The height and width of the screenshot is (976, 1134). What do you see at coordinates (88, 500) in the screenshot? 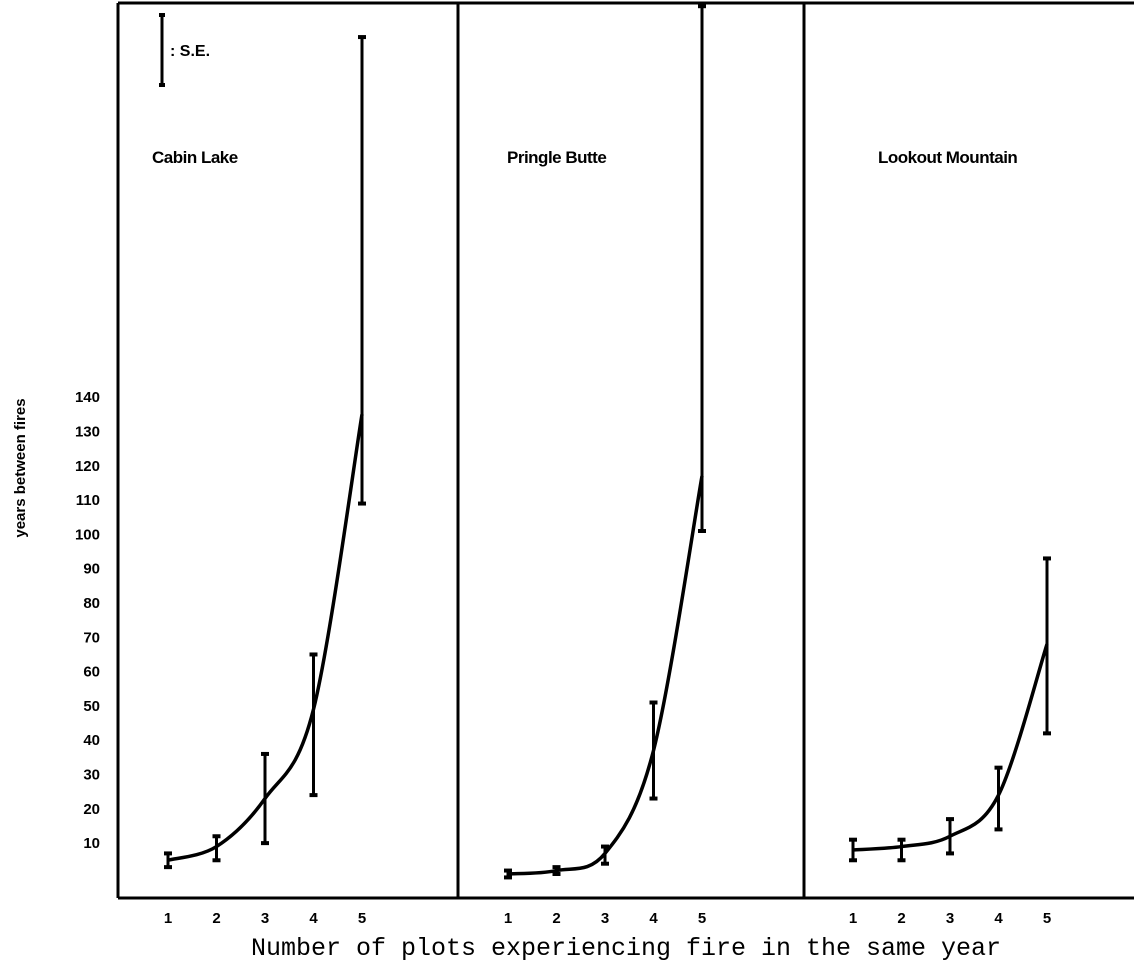
I see `y-tick-label: 110` at bounding box center [88, 500].